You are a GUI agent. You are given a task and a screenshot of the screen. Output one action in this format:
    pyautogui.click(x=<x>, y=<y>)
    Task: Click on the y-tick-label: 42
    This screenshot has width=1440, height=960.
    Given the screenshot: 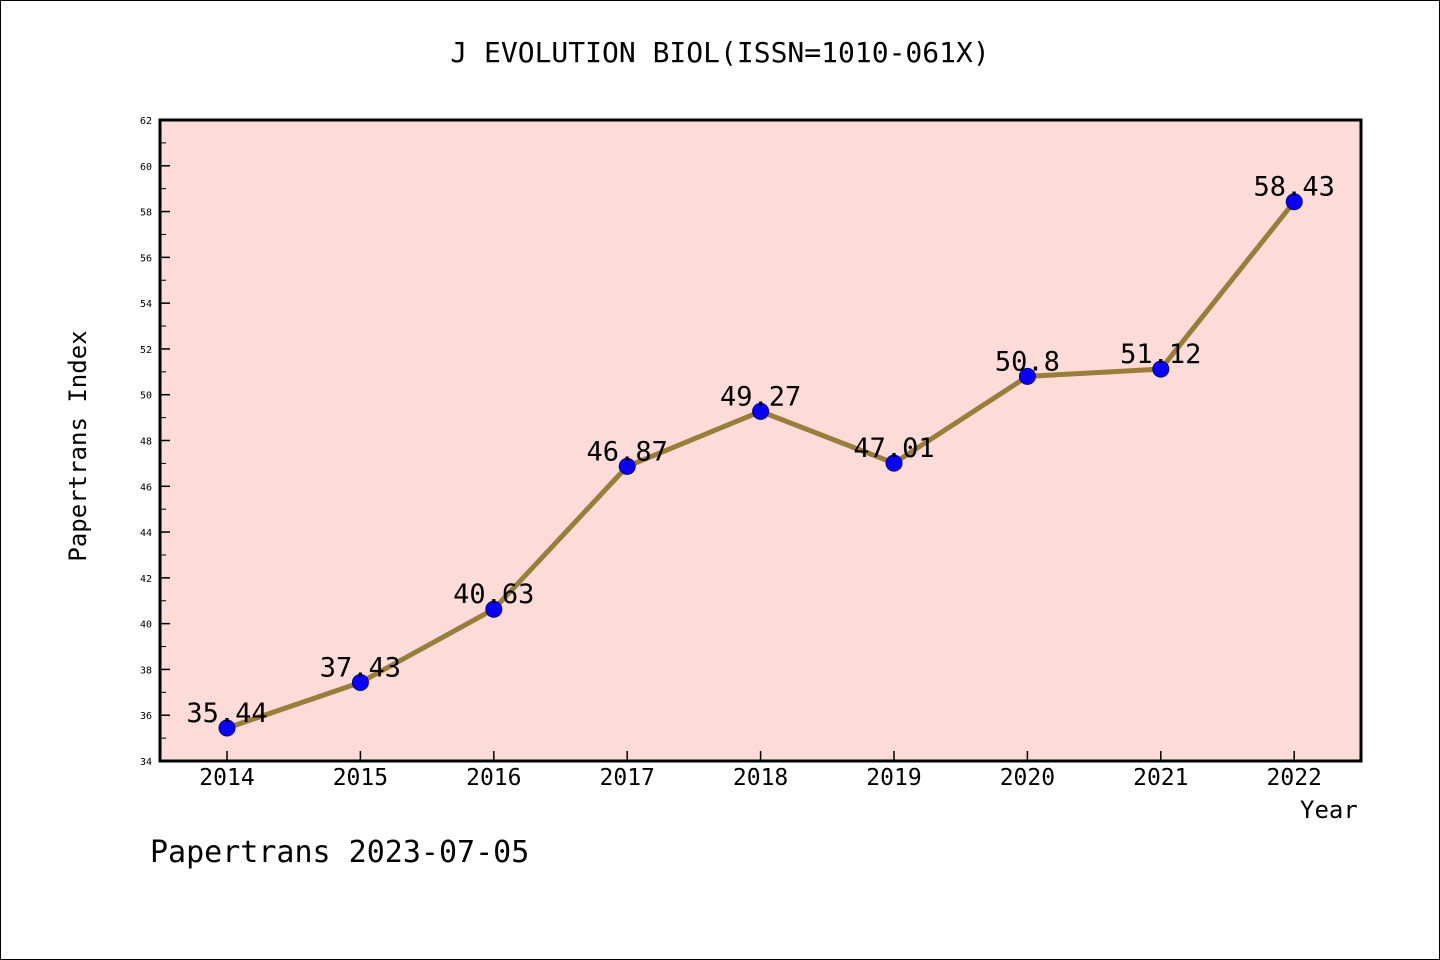 What is the action you would take?
    pyautogui.click(x=146, y=579)
    